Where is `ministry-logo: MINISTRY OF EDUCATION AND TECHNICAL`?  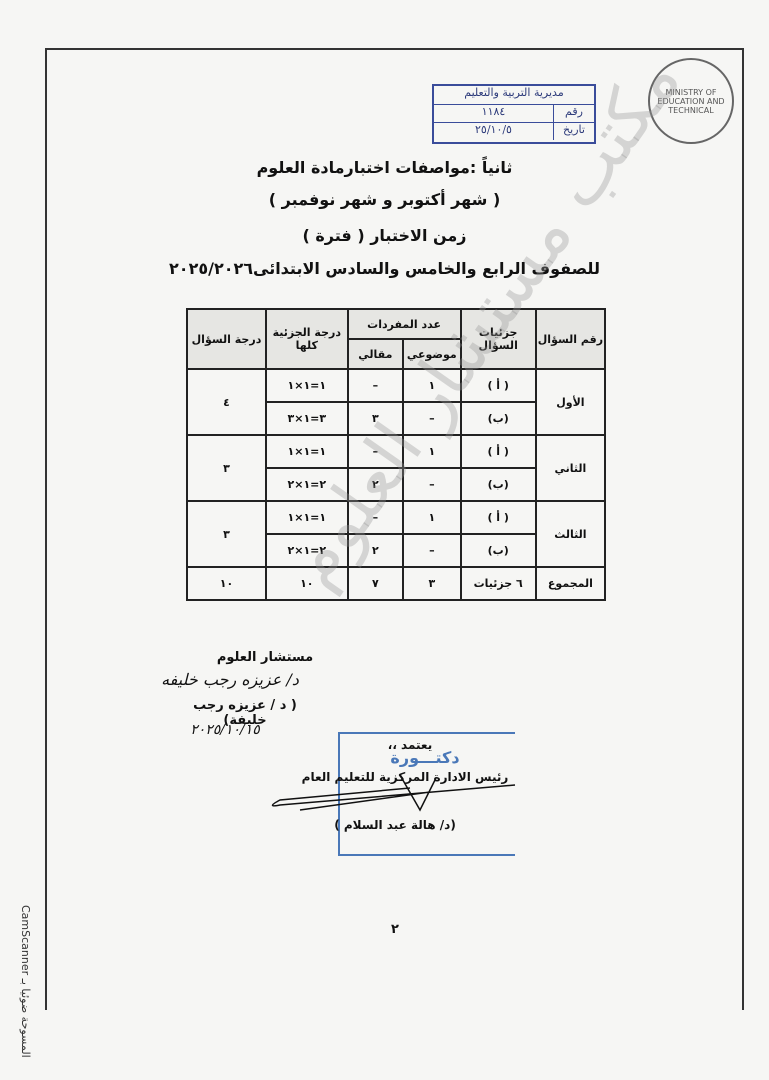
ministry-logo: MINISTRY OF EDUCATION AND TECHNICAL is located at coordinates (691, 101).